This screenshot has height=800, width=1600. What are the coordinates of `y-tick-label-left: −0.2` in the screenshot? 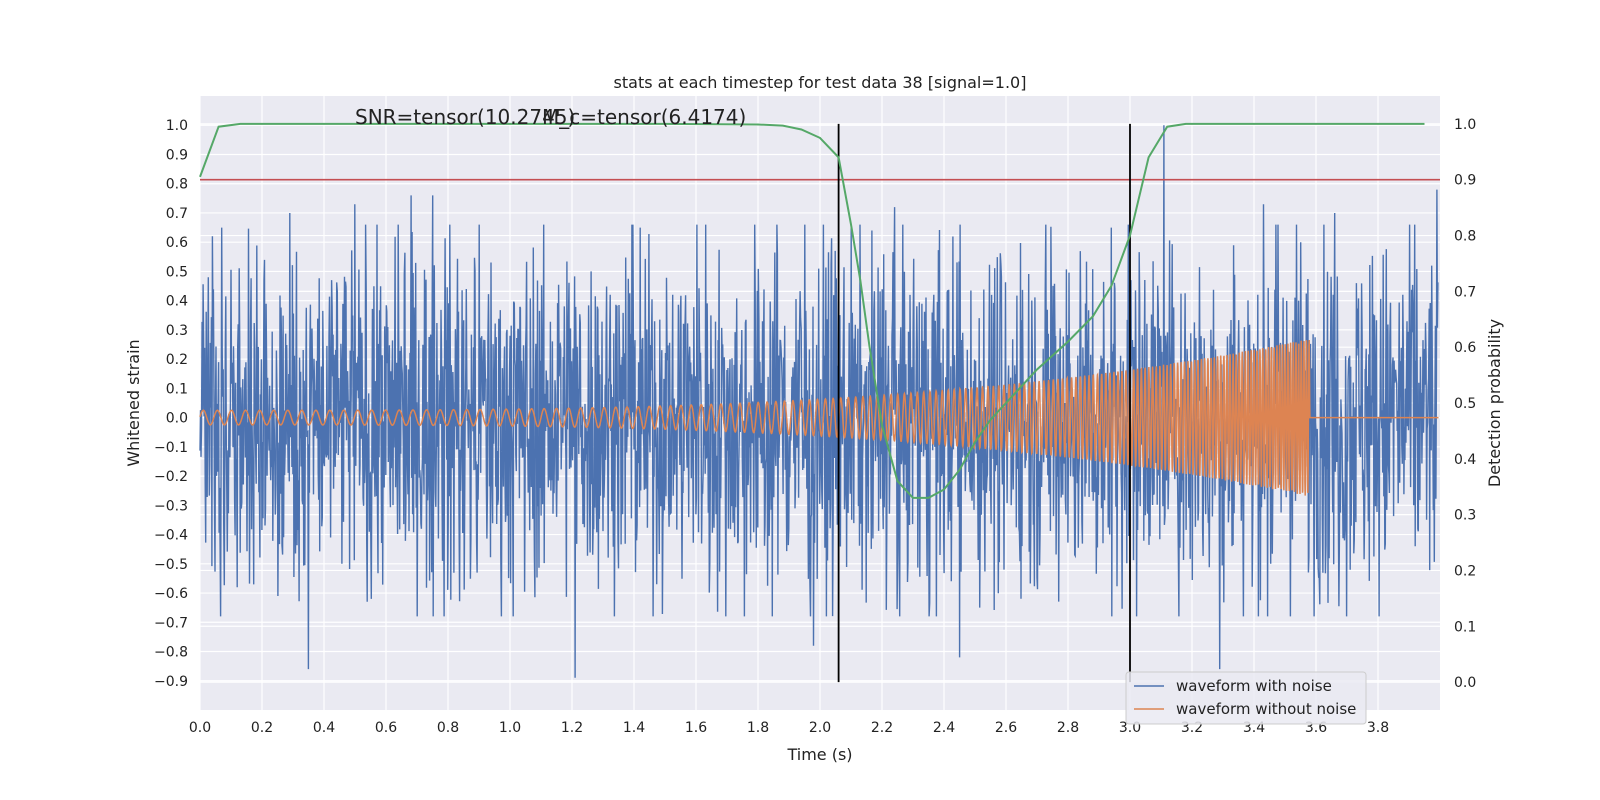 It's located at (171, 477).